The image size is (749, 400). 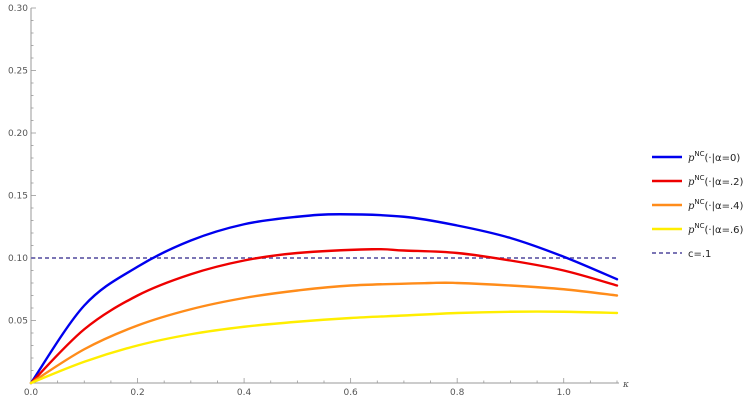 I want to click on x-tick-label: 0.8, so click(x=457, y=393).